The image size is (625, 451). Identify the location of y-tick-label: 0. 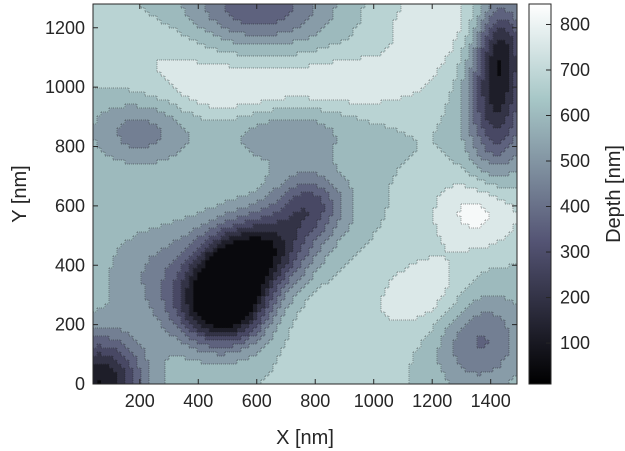
(80, 384).